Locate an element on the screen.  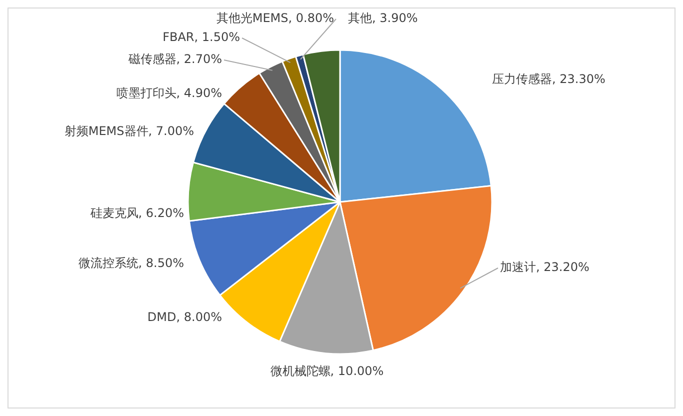
slice-label: 其他, 3.90% is located at coordinates (383, 18).